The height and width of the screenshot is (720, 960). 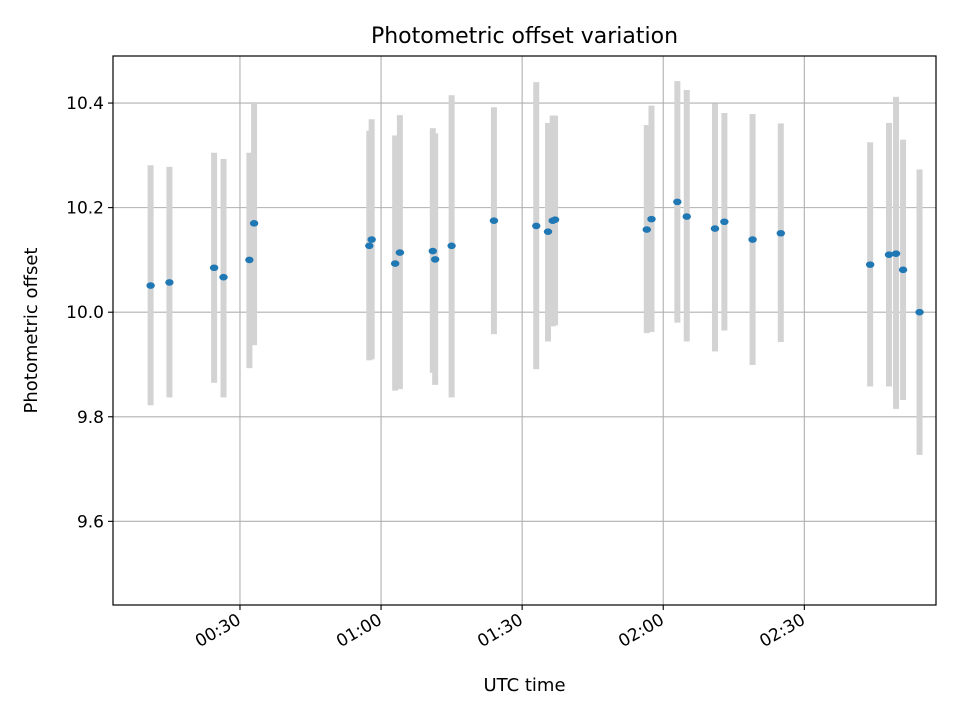 What do you see at coordinates (90, 522) in the screenshot?
I see `y-tick-label: 9.6` at bounding box center [90, 522].